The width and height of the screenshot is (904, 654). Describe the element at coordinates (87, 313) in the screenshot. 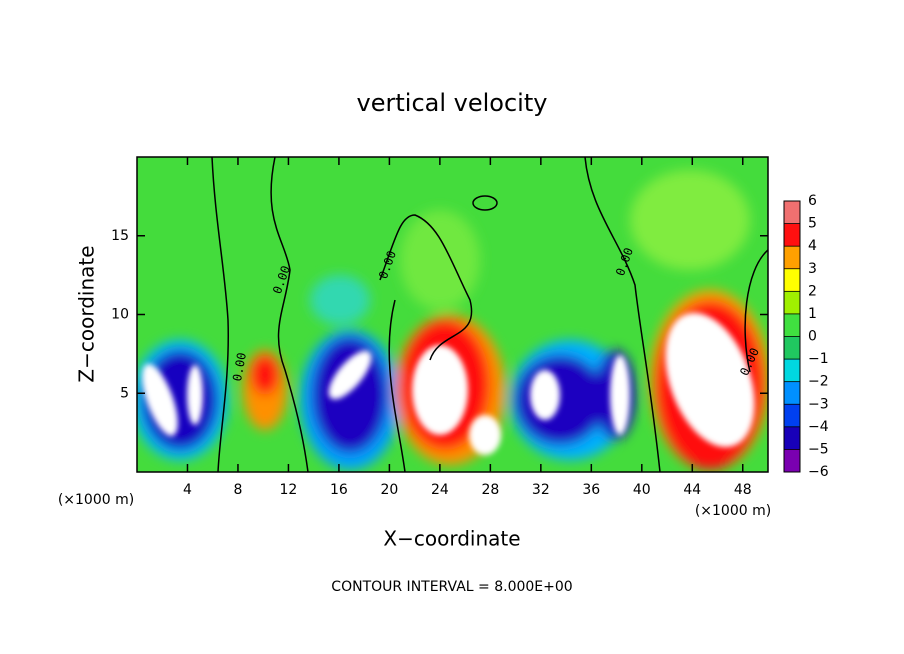

I see `y-axis-label: Z−coordinate` at that location.